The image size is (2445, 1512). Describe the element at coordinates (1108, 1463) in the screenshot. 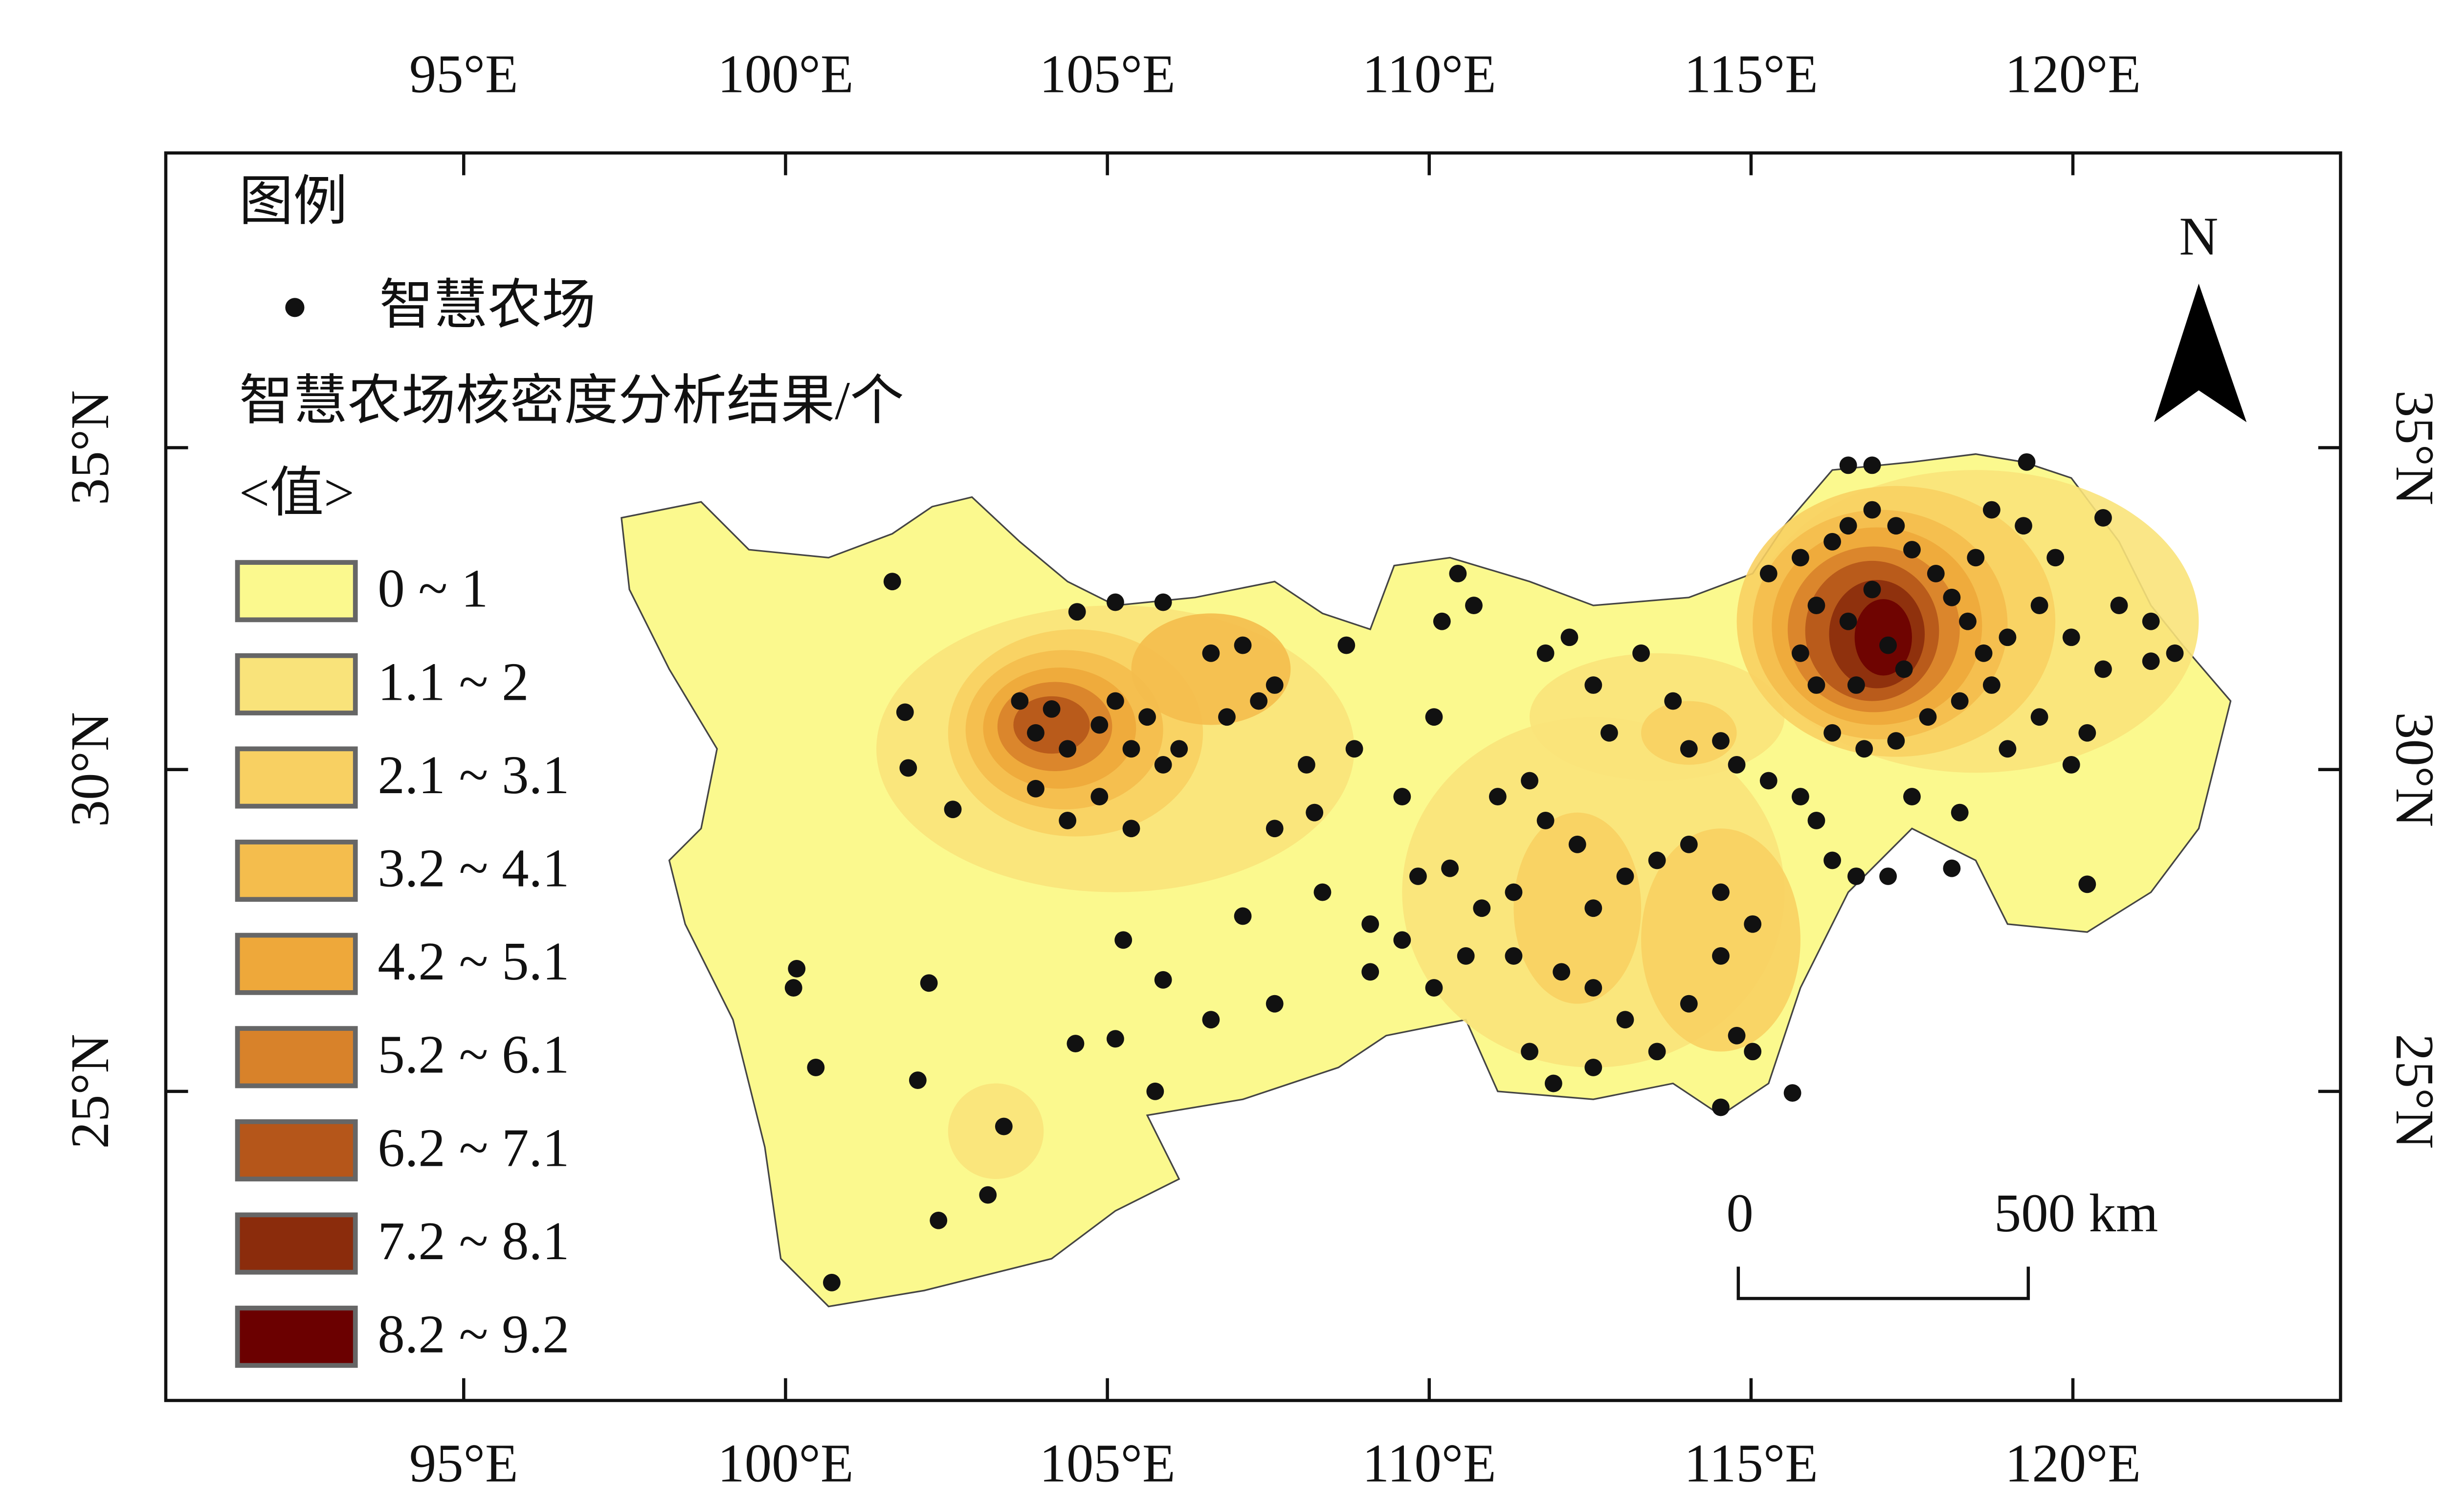

I see `lon-label-bottom: 105°E` at that location.